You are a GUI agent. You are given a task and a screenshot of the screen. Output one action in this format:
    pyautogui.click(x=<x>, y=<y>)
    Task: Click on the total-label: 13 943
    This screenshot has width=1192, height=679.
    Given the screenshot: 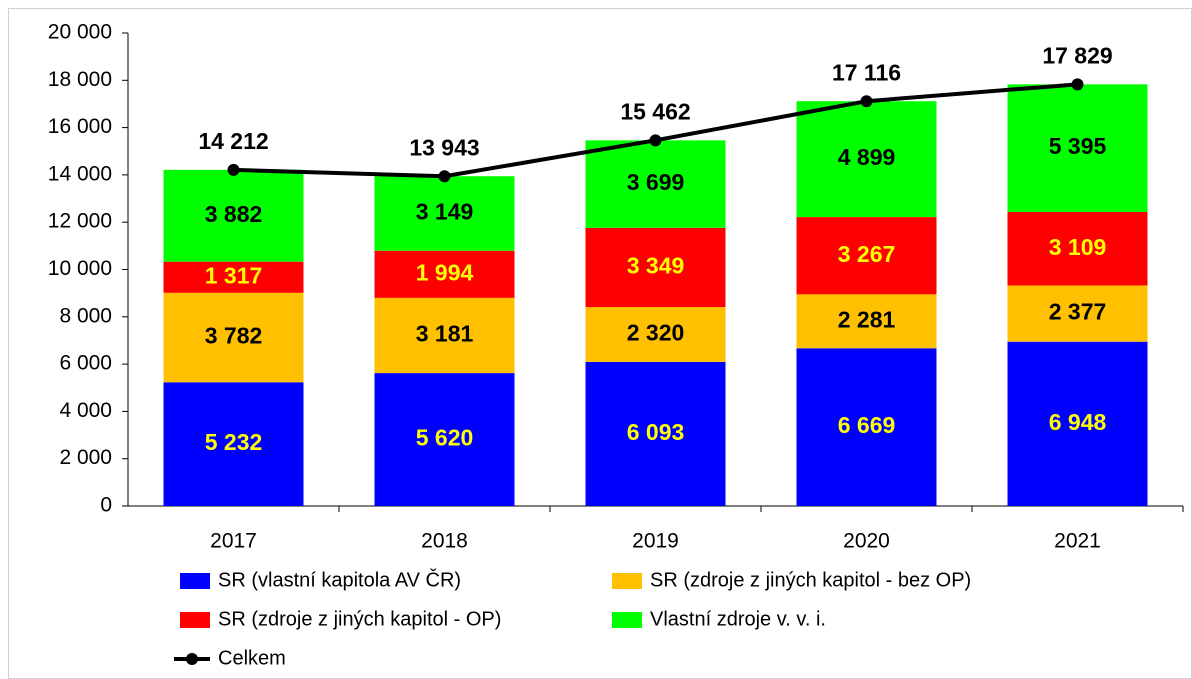 What is the action you would take?
    pyautogui.click(x=444, y=147)
    